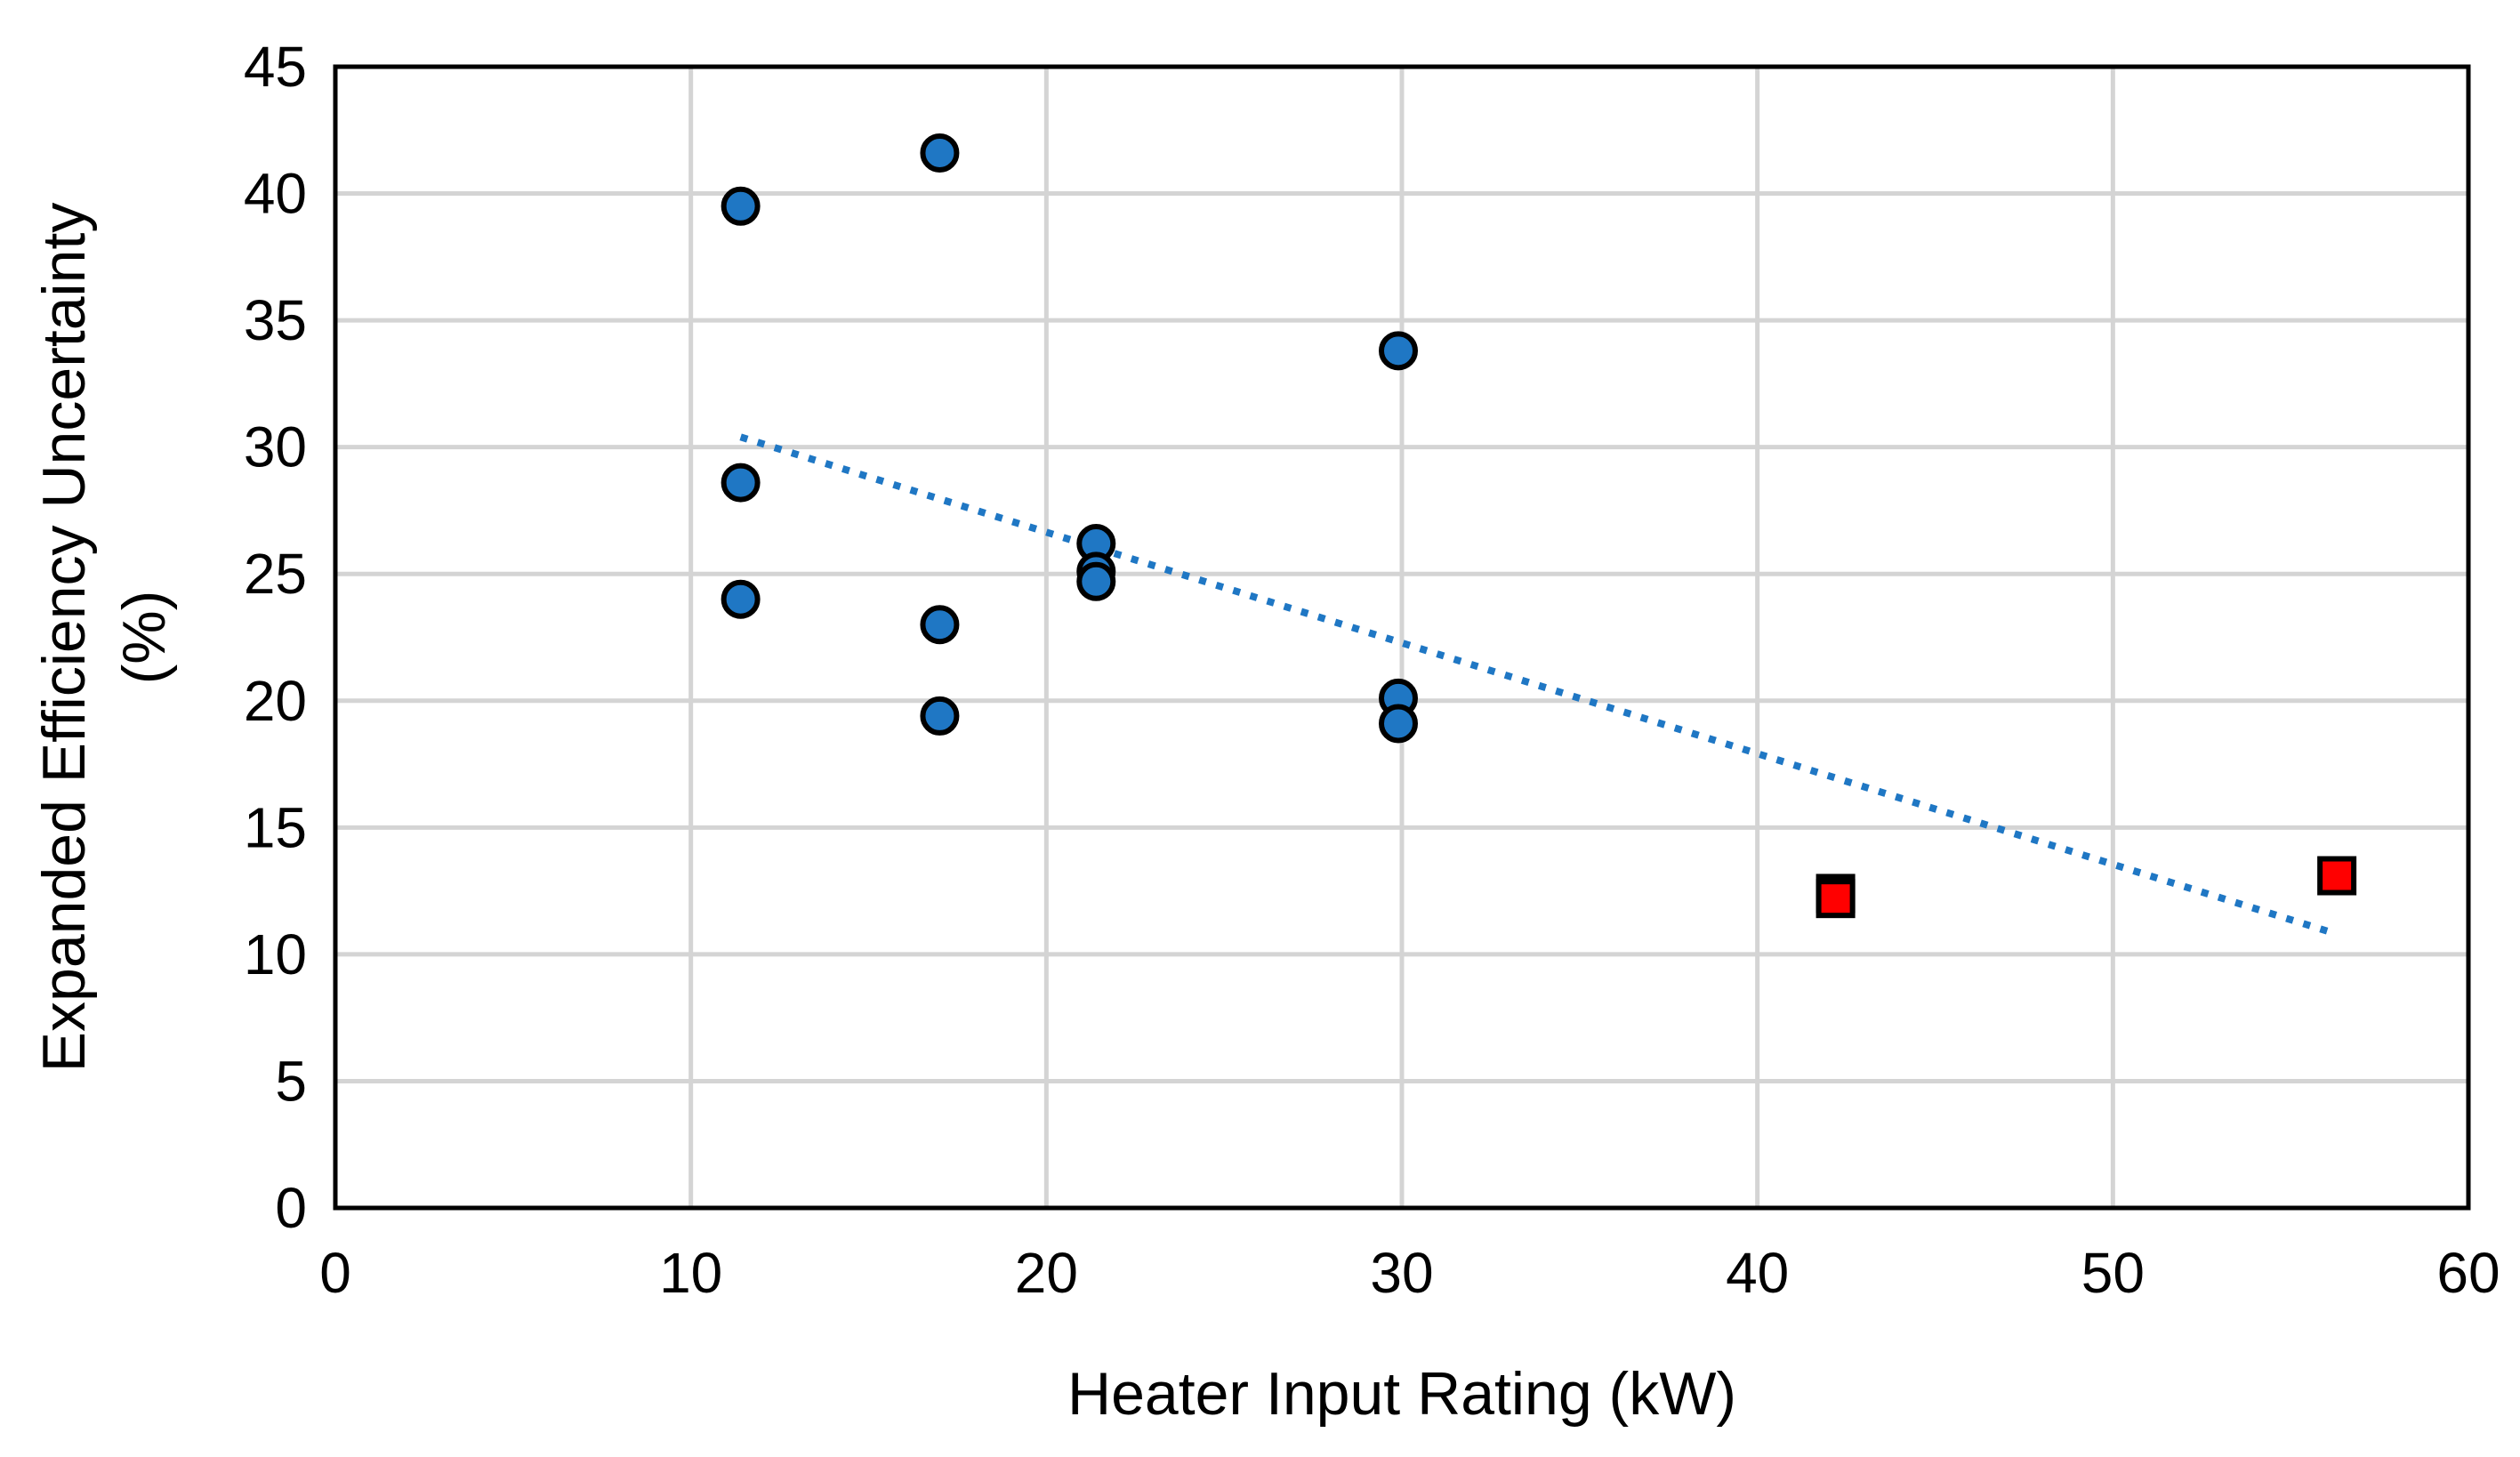 This screenshot has height=1457, width=2520. What do you see at coordinates (335, 1273) in the screenshot?
I see `x-tick-label-0: 0` at bounding box center [335, 1273].